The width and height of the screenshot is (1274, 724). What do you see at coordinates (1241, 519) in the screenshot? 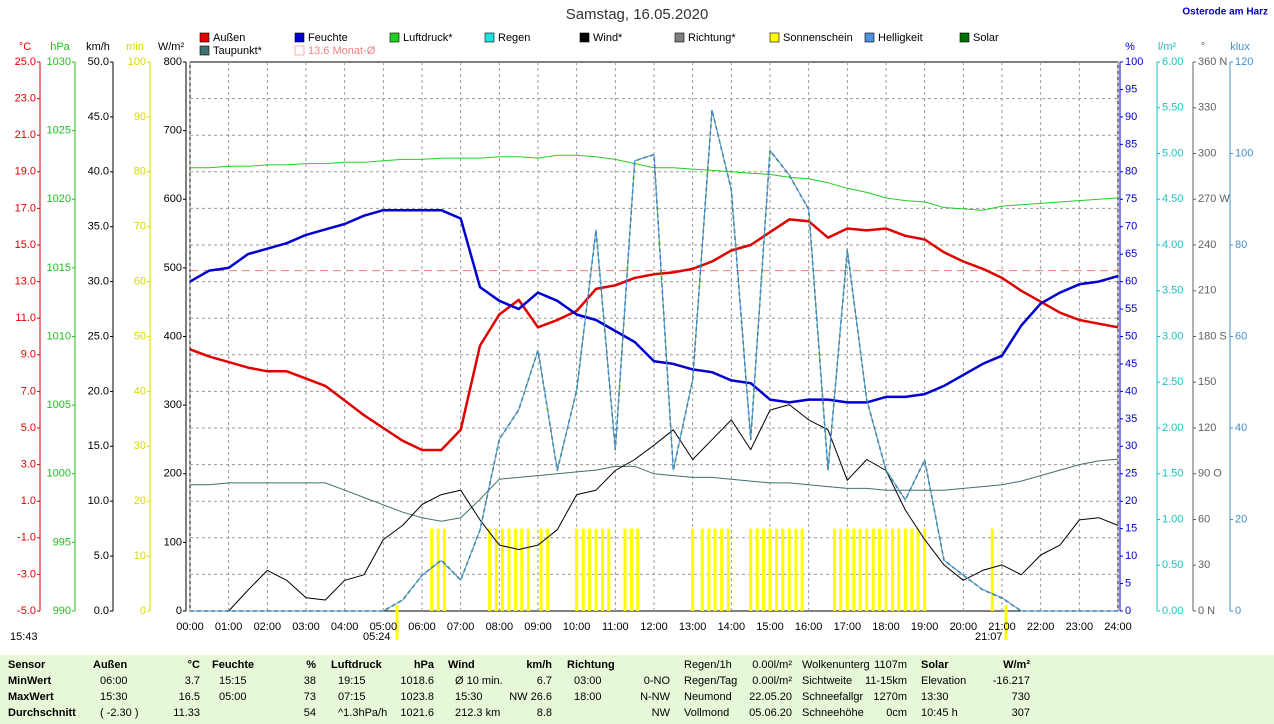
I see `y-tick-label: 20` at bounding box center [1241, 519].